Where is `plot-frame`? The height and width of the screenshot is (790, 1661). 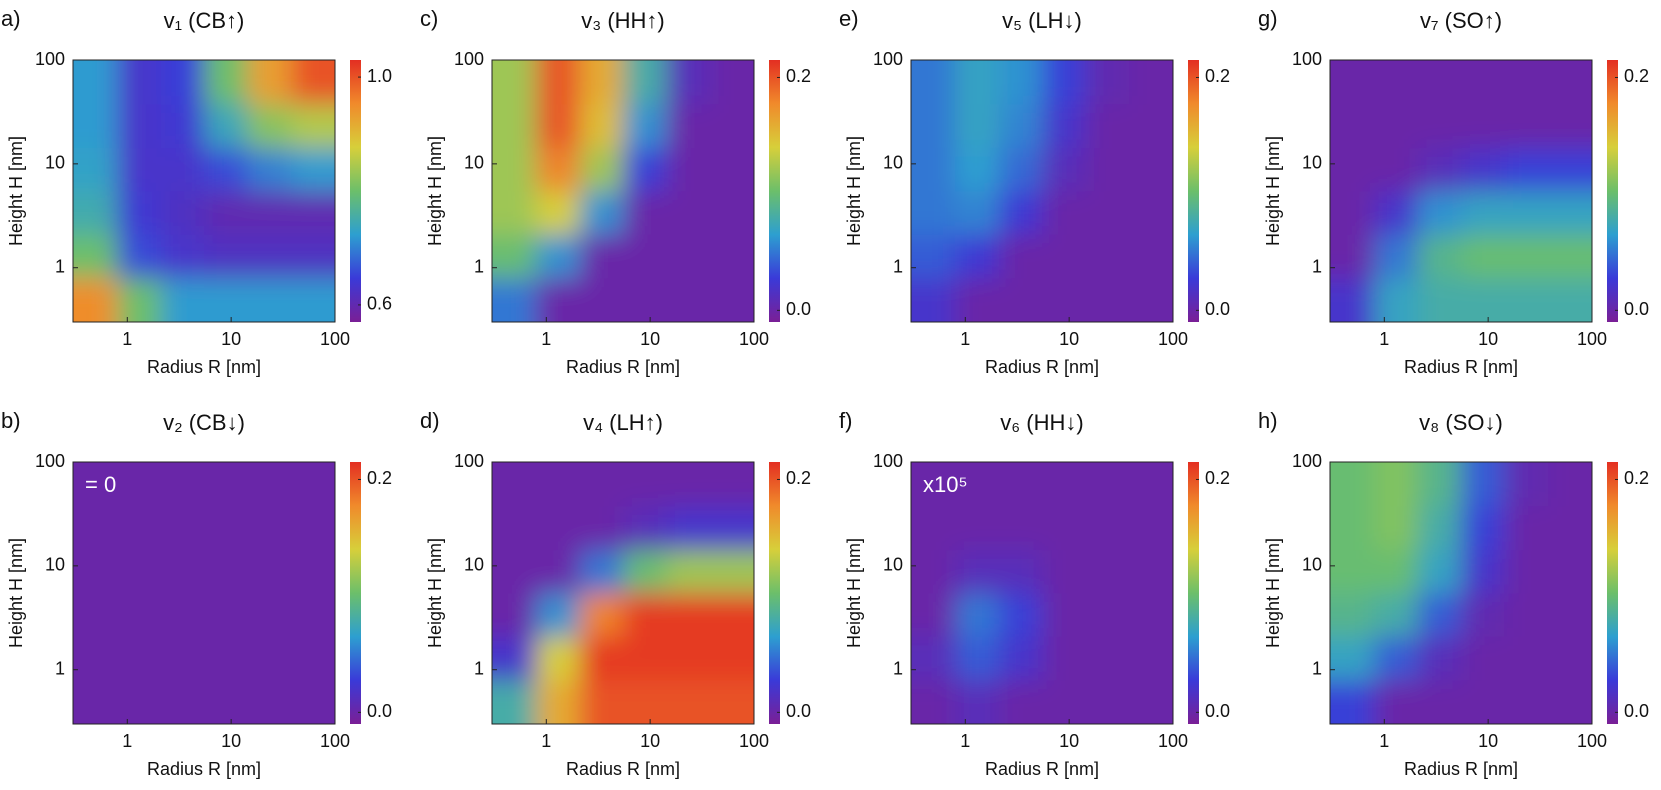 plot-frame is located at coordinates (1461, 191).